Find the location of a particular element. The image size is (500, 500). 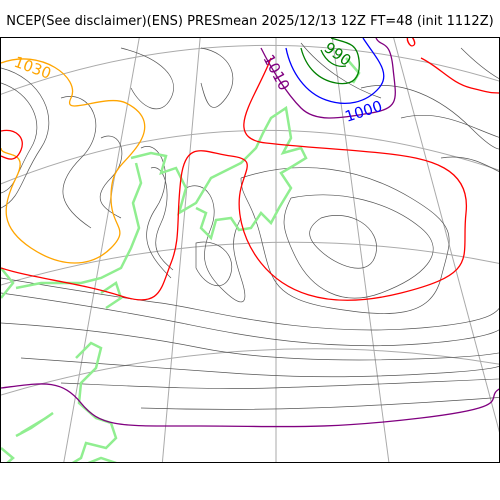

contour-label-1000: 1000 is located at coordinates (364, 111).